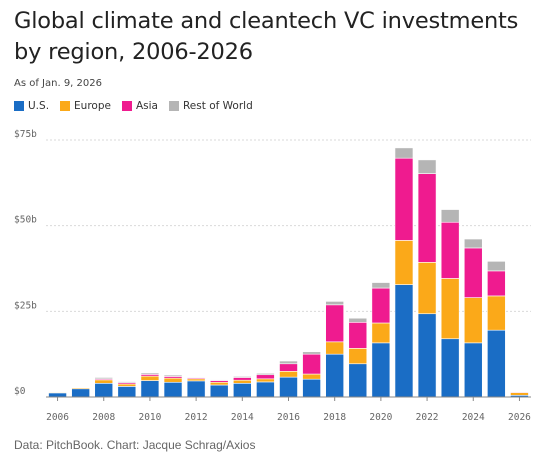 The image size is (543, 458). Describe the element at coordinates (25, 305) in the screenshot. I see `y-tick-label: $25b` at that location.